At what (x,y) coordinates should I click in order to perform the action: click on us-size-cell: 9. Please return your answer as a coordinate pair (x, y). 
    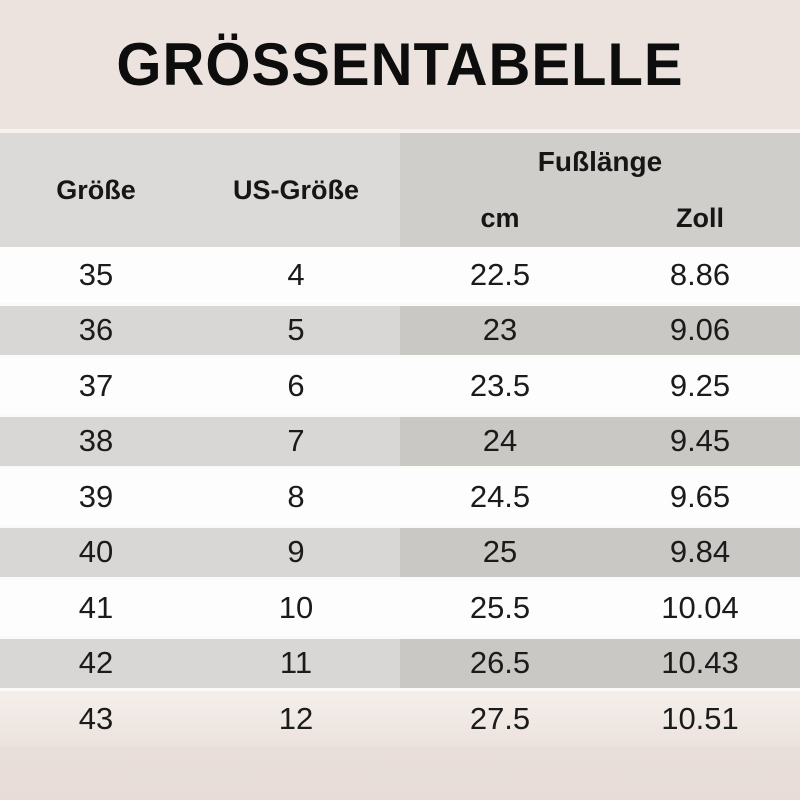
    Looking at the image, I should click on (296, 552).